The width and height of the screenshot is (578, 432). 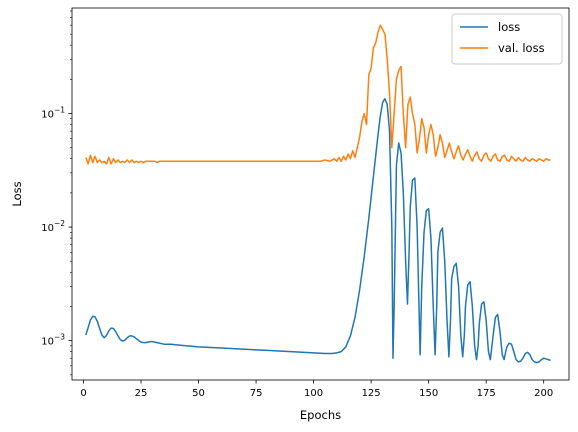 What do you see at coordinates (17, 193) in the screenshot?
I see `y-axis-label: Loss` at bounding box center [17, 193].